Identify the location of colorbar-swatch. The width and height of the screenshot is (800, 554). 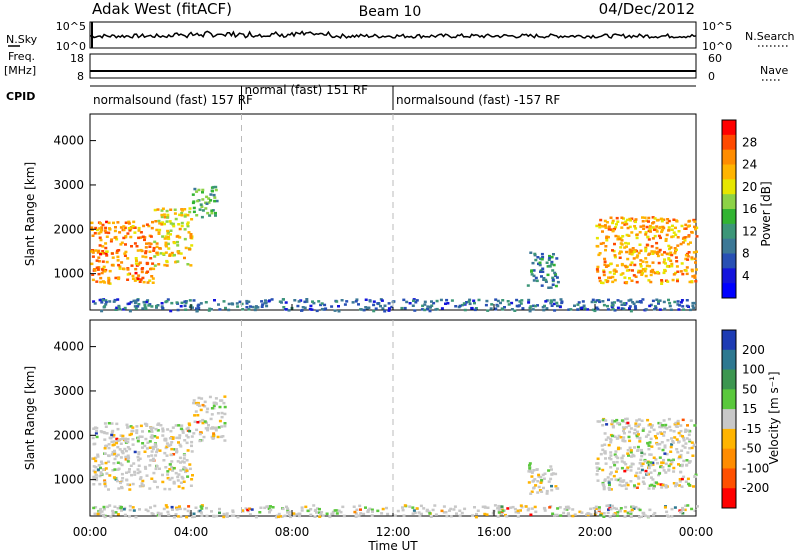
(729, 498).